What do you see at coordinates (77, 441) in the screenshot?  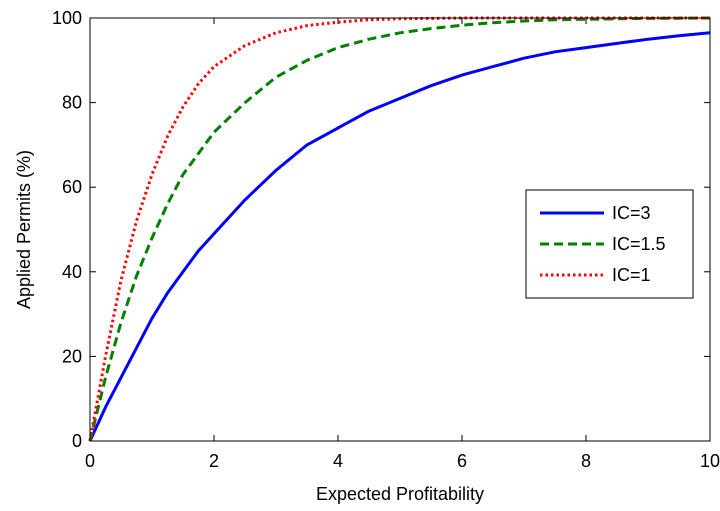 I see `y-tick-label: 0` at bounding box center [77, 441].